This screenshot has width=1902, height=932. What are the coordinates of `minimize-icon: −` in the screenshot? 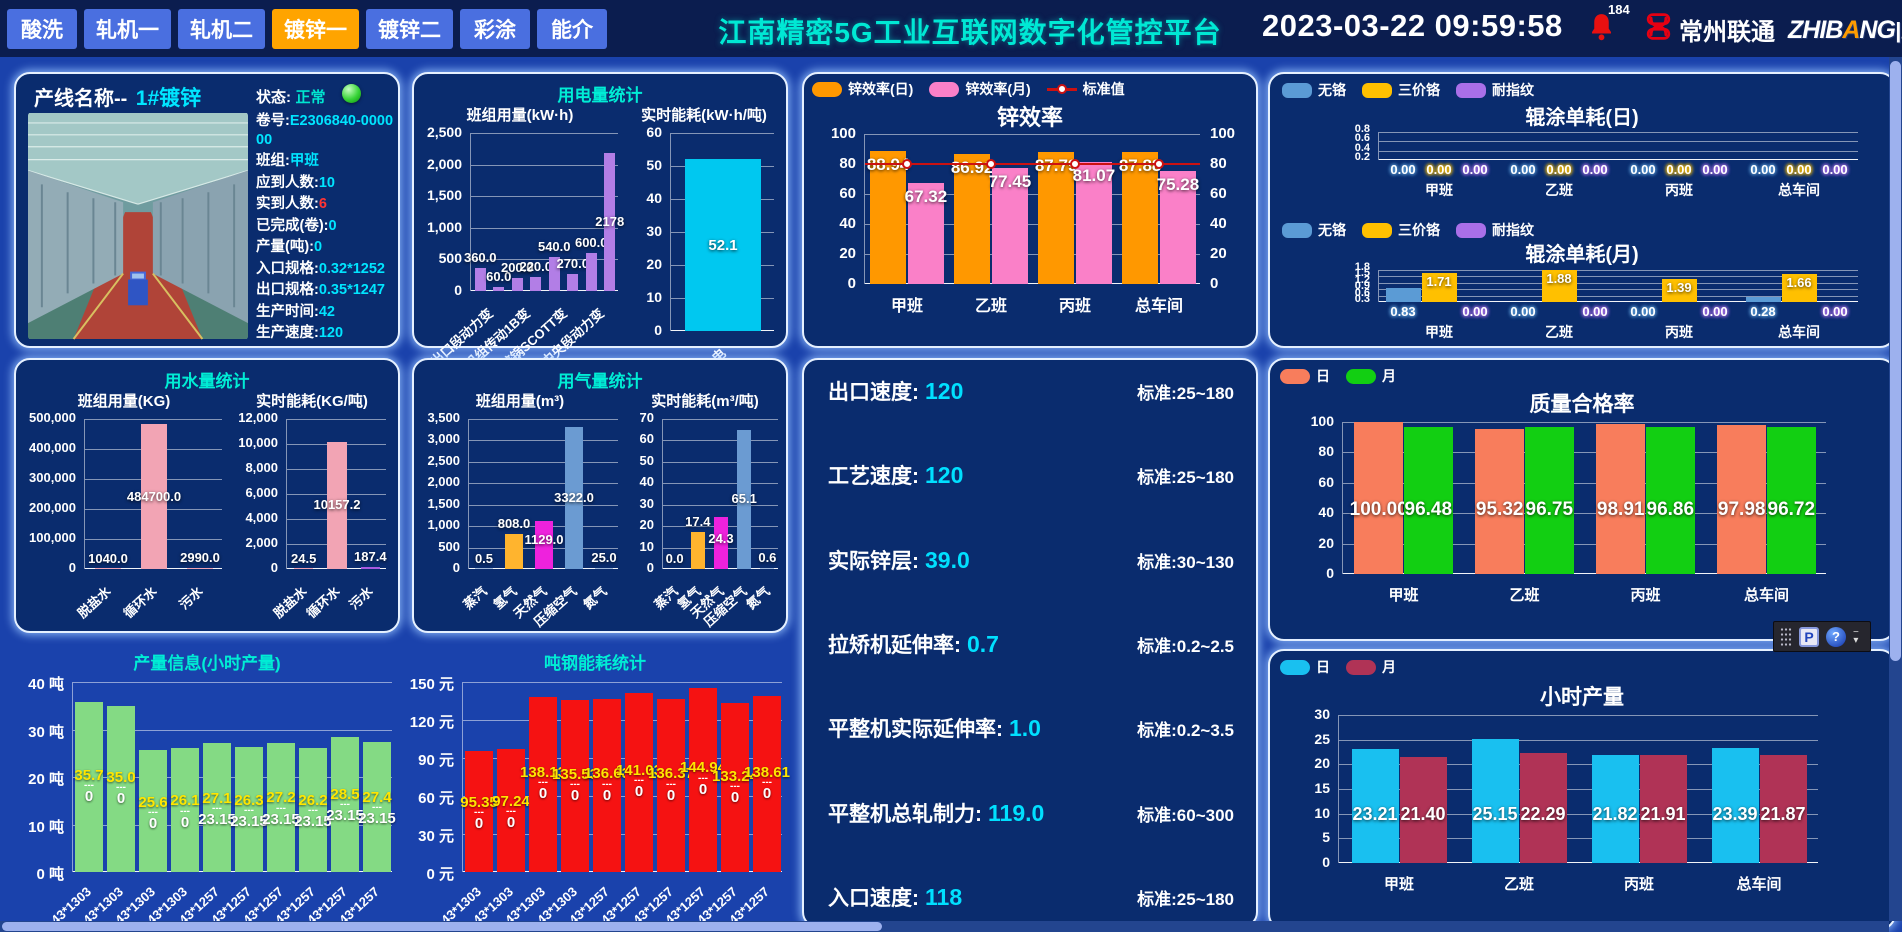 It's located at (1856, 632).